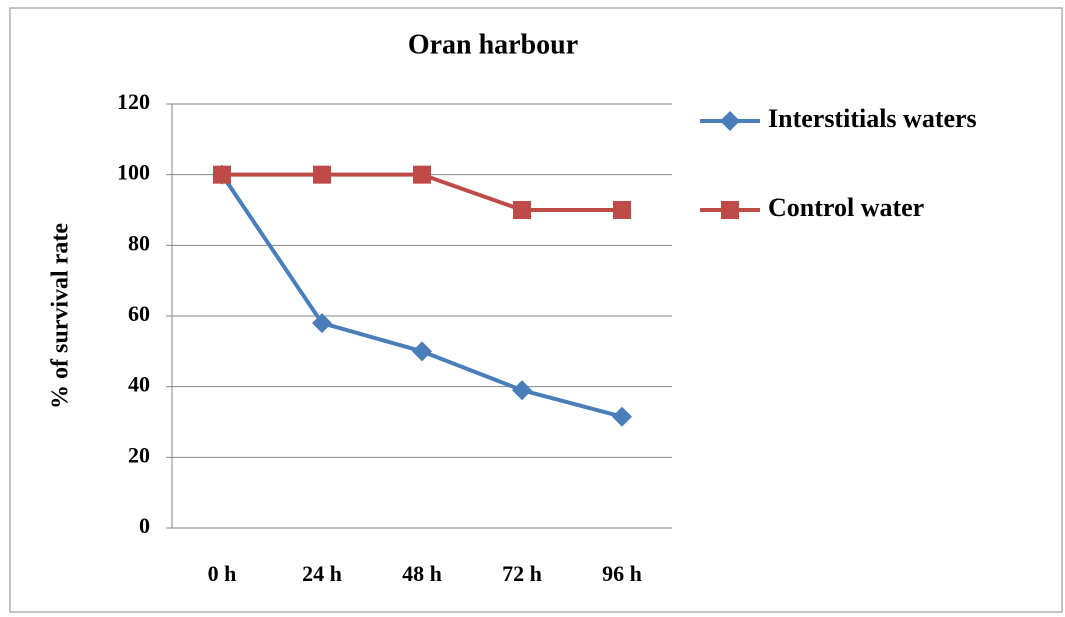 Image resolution: width=1065 pixels, height=617 pixels. Describe the element at coordinates (139, 454) in the screenshot. I see `y-tick-label: 20` at that location.